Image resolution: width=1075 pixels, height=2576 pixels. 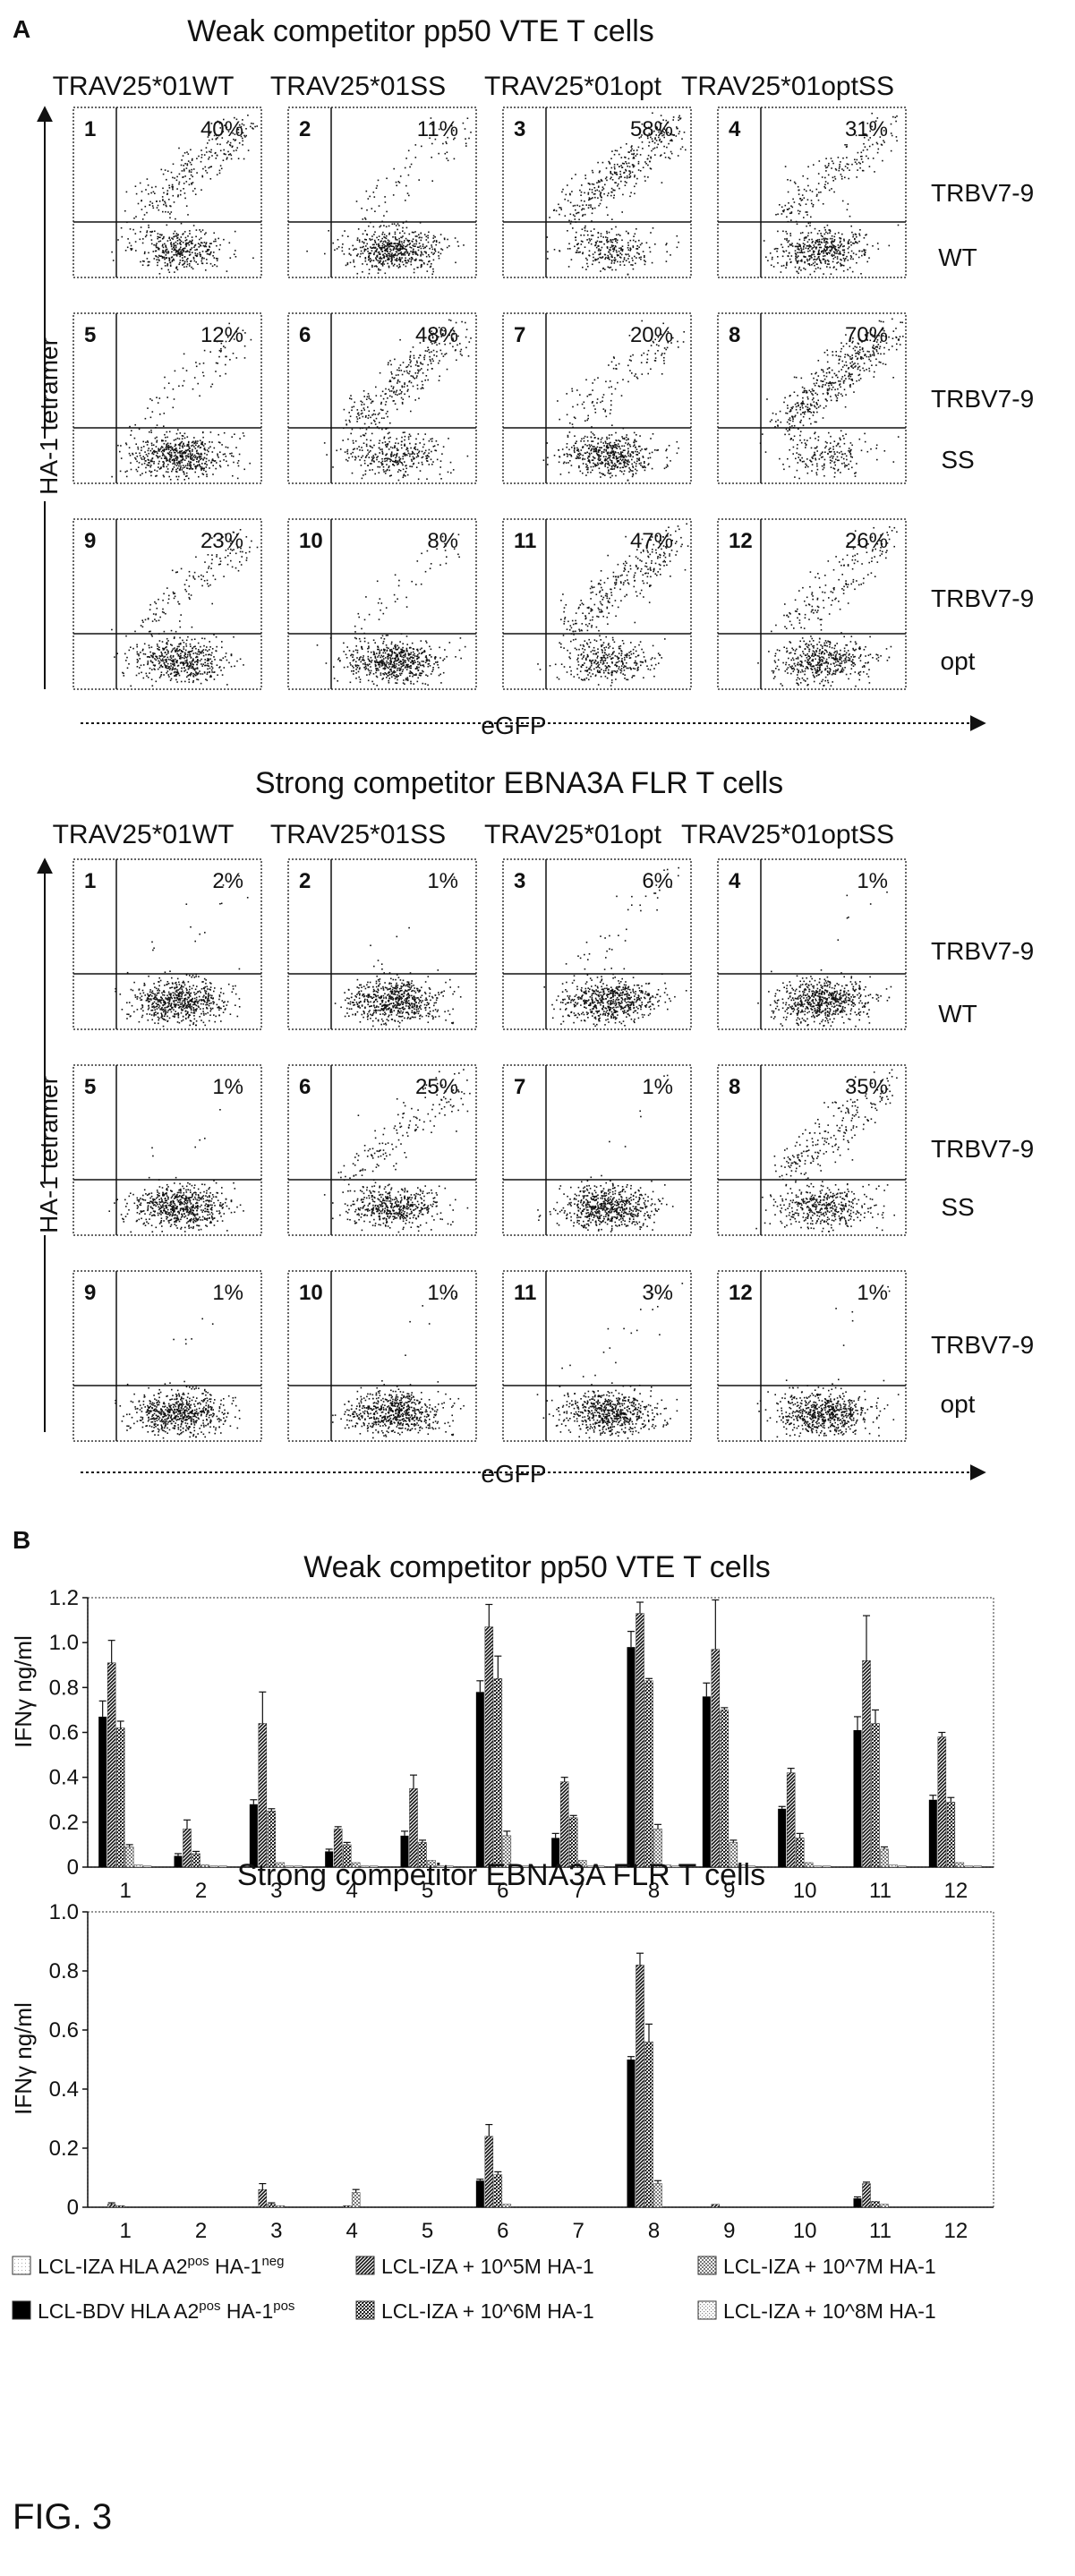 I want to click on subplot-number: 3, so click(x=519, y=129).